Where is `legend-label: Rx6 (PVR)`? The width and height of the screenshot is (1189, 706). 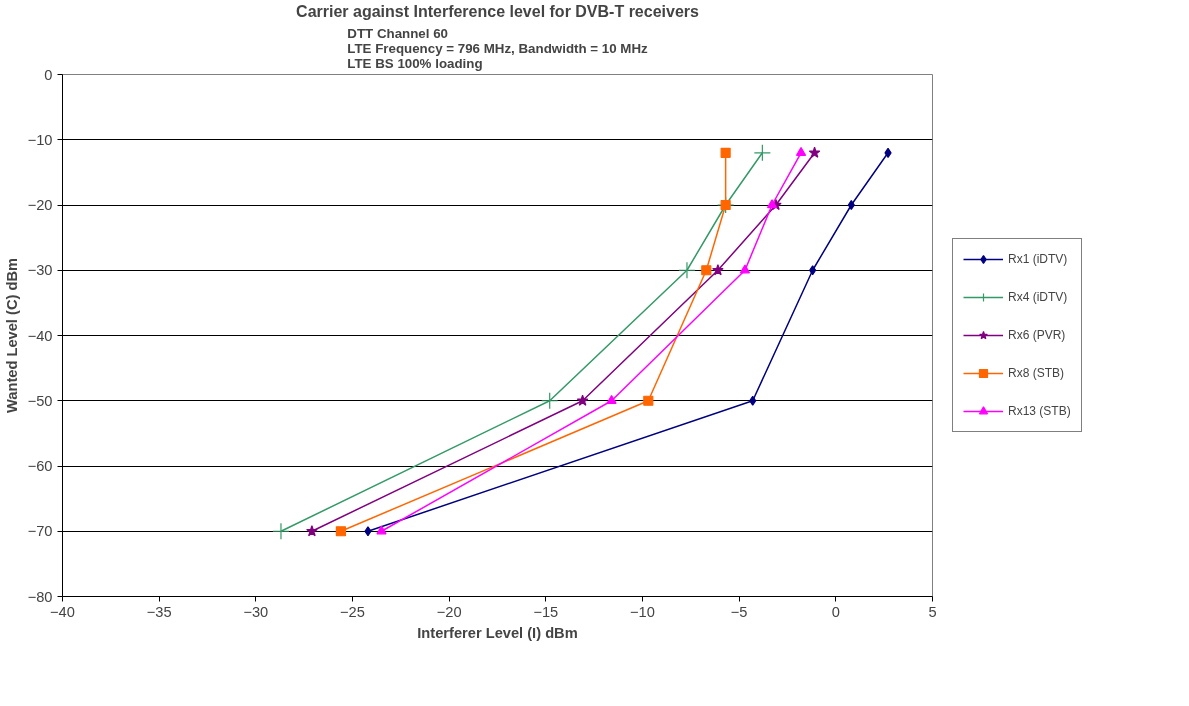 legend-label: Rx6 (PVR) is located at coordinates (1037, 335).